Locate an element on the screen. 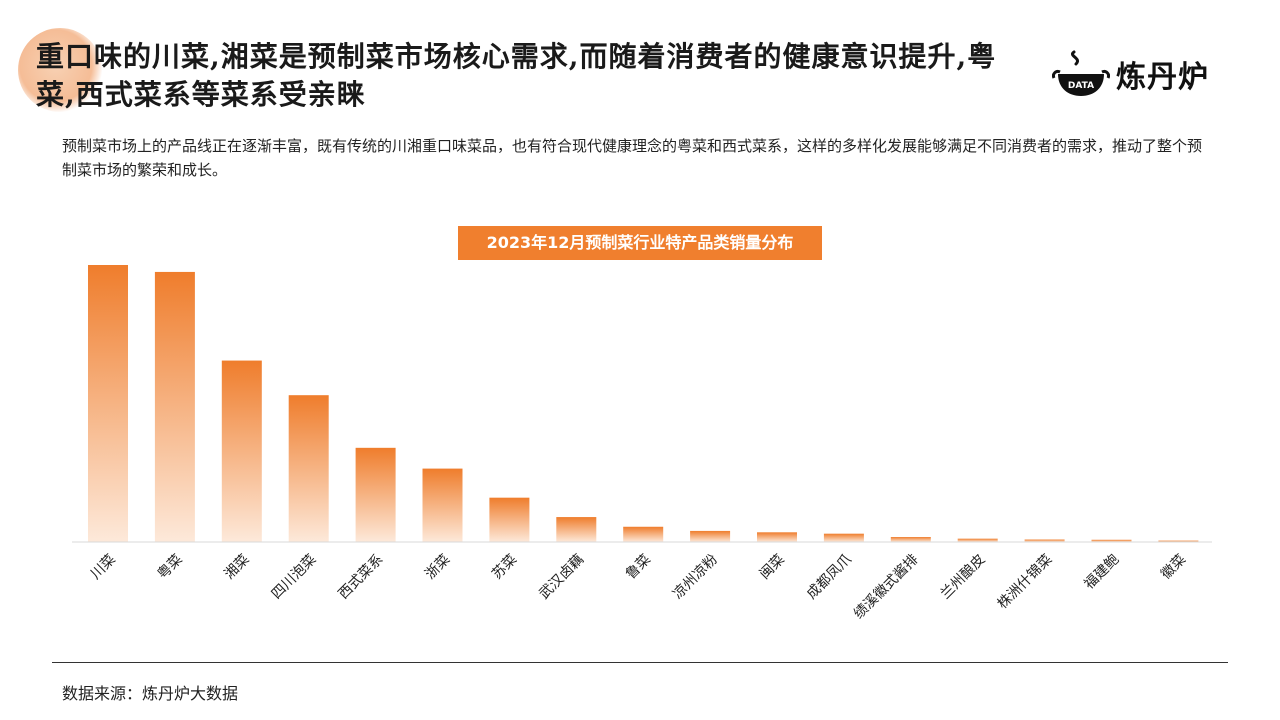 The image size is (1280, 720). cauldron-icon: DATA is located at coordinates (1081, 73).